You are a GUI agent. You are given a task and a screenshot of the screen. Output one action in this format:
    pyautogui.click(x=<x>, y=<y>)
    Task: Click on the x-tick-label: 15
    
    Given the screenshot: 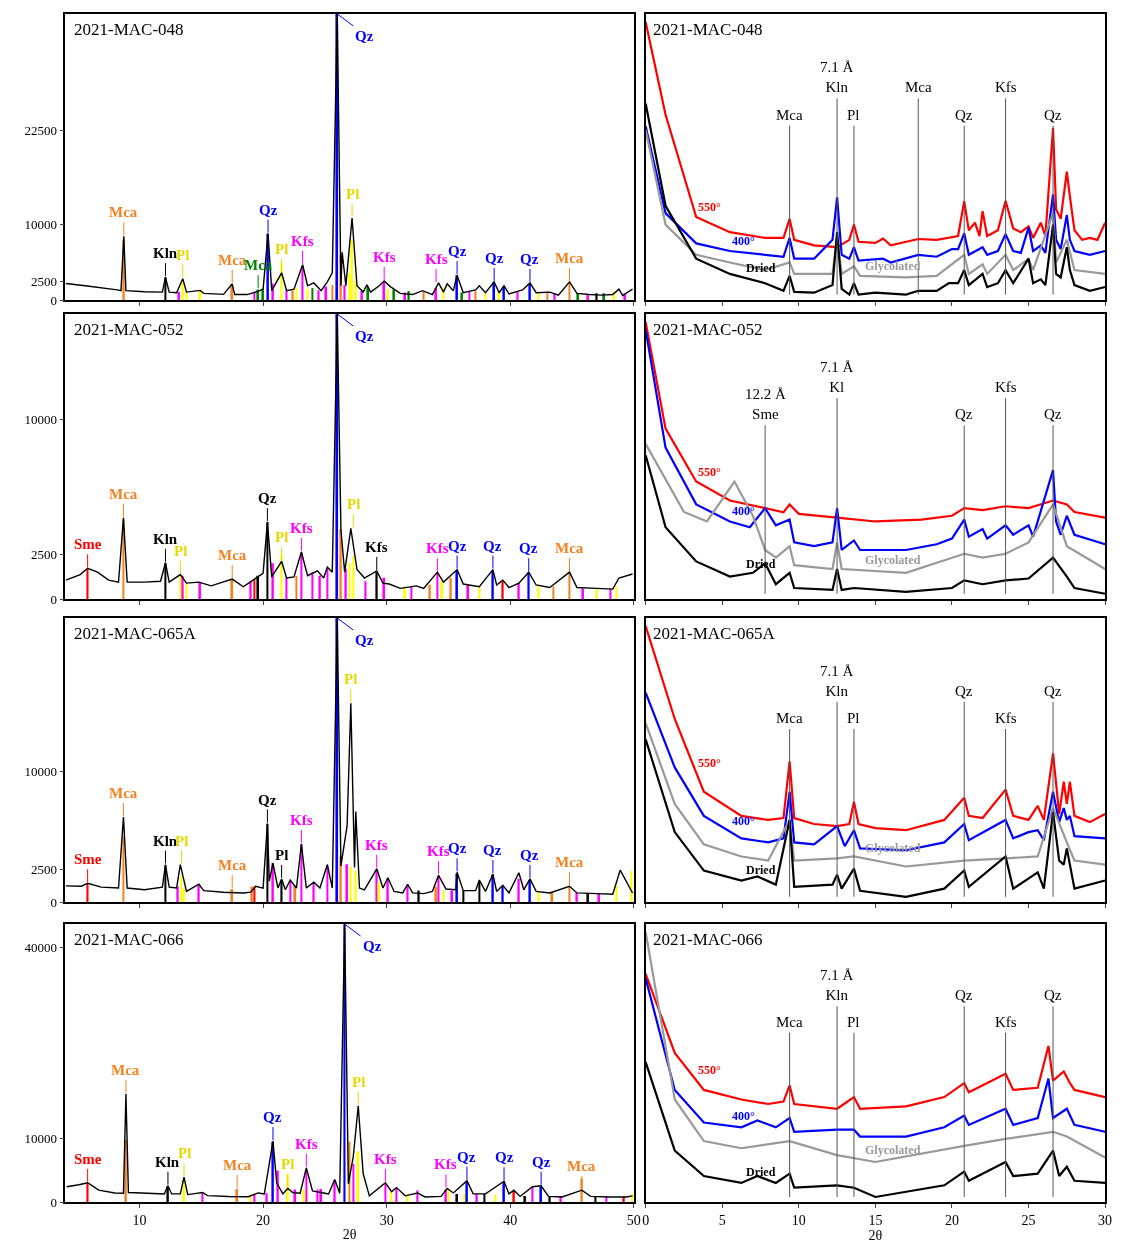 What is the action you would take?
    pyautogui.click(x=875, y=1220)
    